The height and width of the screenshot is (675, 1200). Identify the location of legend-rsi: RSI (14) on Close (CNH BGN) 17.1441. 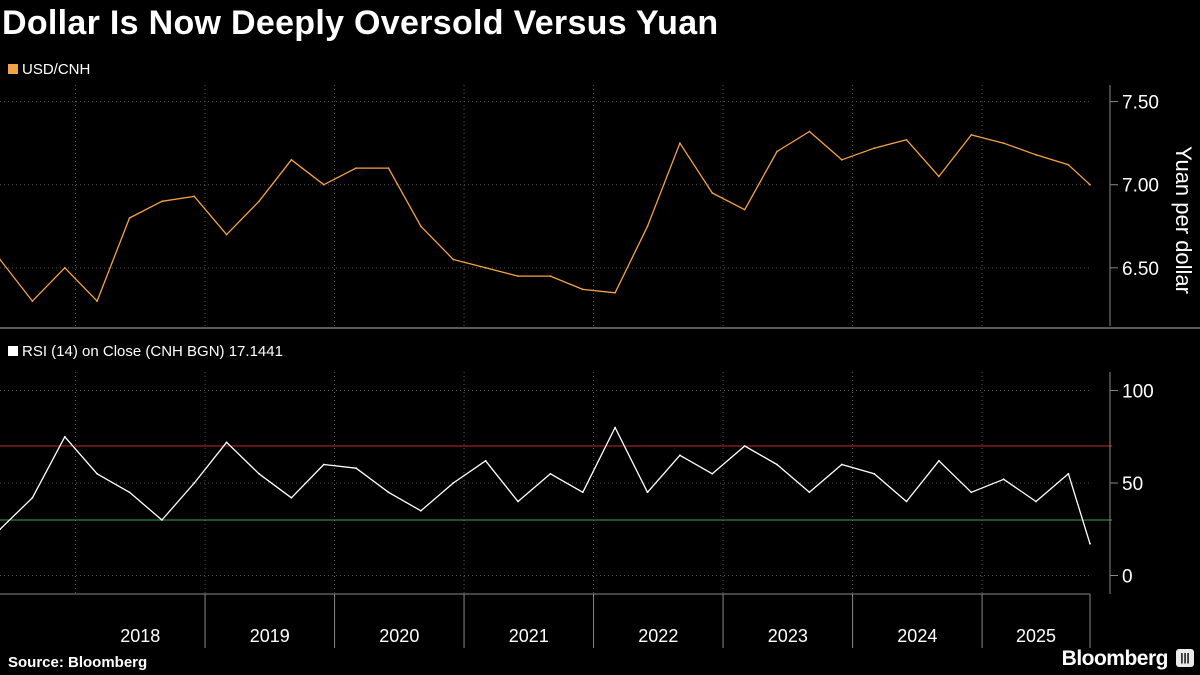
(145, 351).